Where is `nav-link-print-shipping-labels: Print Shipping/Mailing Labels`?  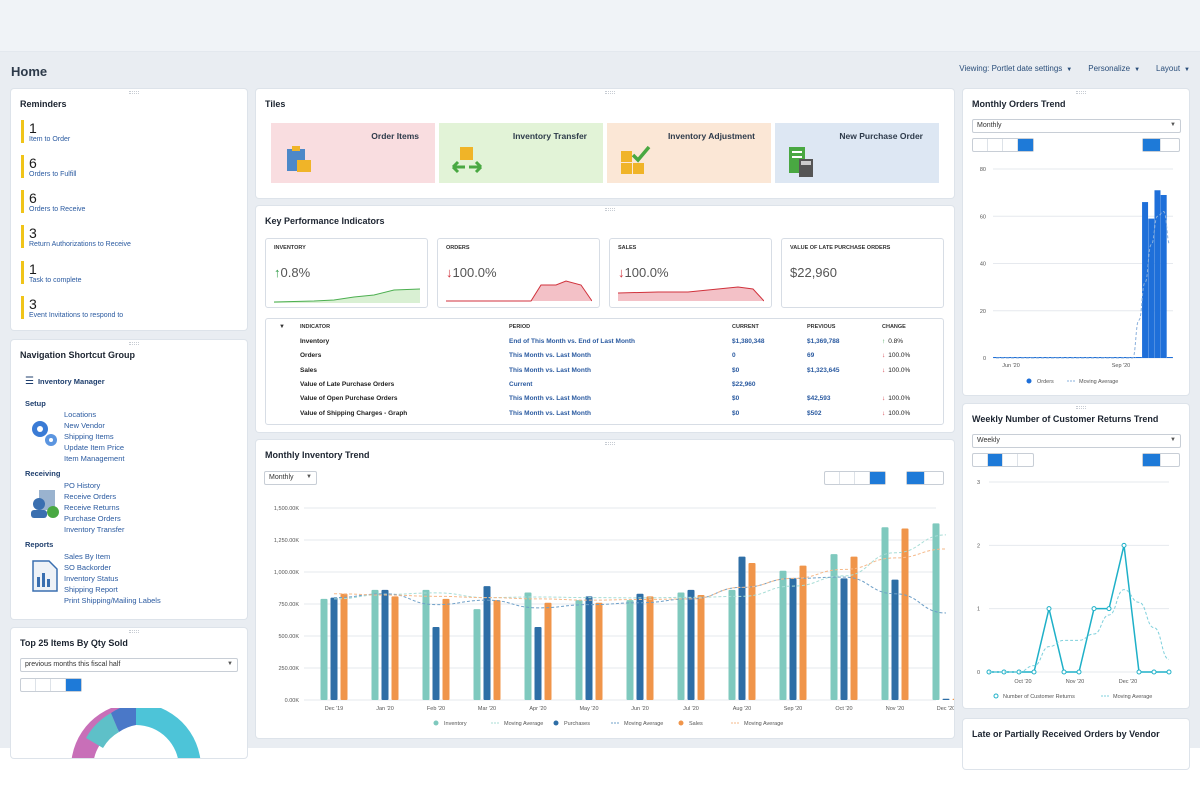
nav-link-print-shipping-labels: Print Shipping/Mailing Labels is located at coordinates (112, 600).